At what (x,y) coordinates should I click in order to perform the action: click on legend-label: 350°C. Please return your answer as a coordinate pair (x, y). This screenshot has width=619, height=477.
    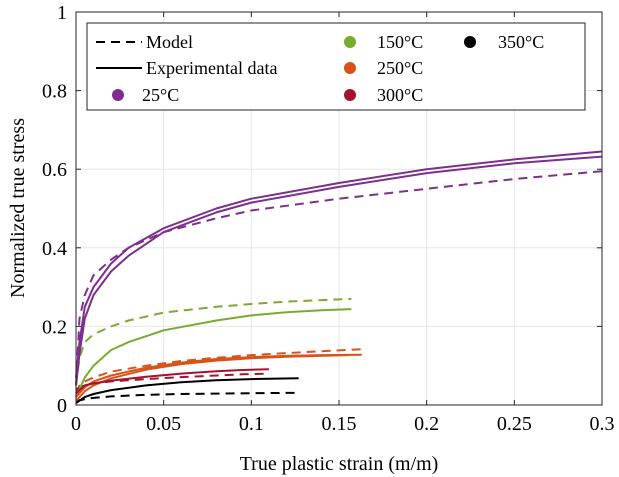
    Looking at the image, I should click on (521, 42).